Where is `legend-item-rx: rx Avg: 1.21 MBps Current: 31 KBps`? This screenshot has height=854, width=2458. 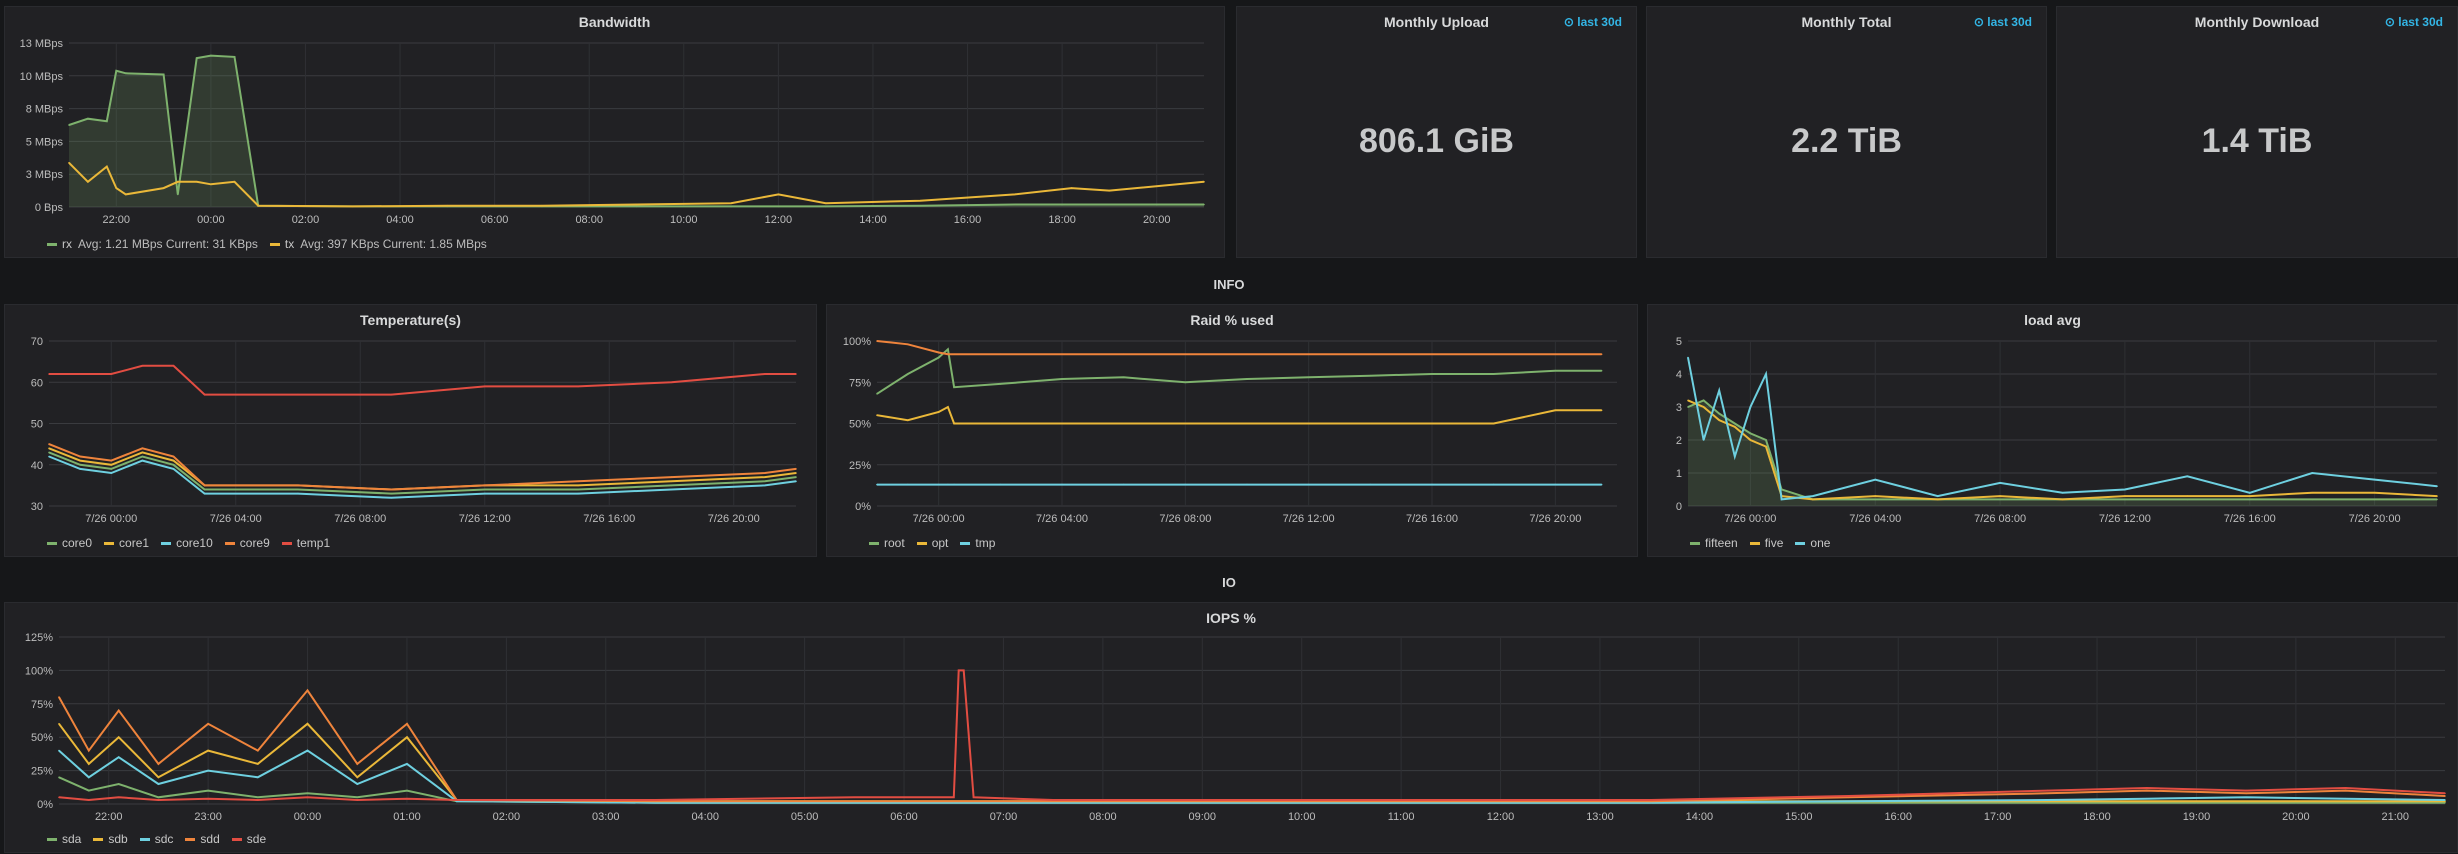
legend-item-rx: rx Avg: 1.21 MBps Current: 31 KBps is located at coordinates (152, 244).